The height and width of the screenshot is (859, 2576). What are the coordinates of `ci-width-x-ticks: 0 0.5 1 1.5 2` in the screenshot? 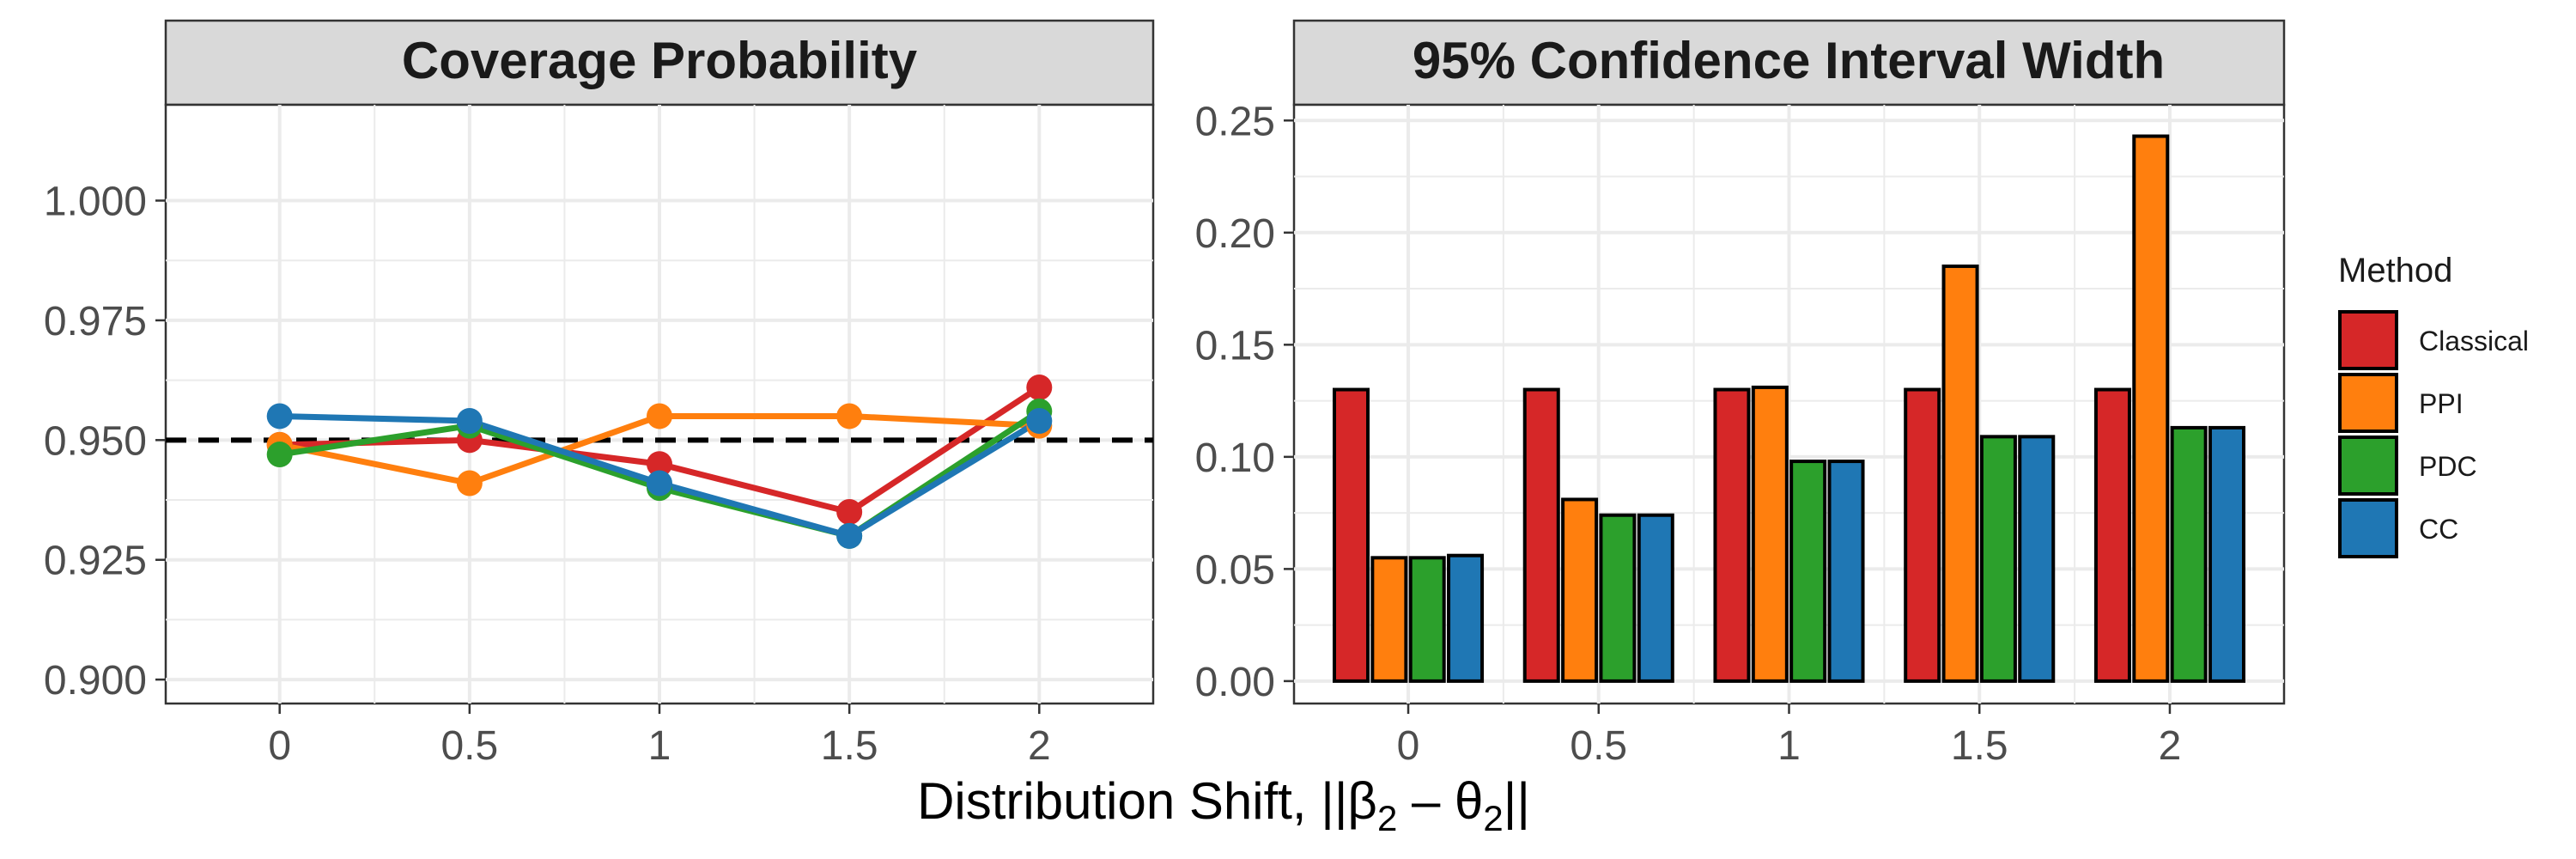 It's located at (1790, 737).